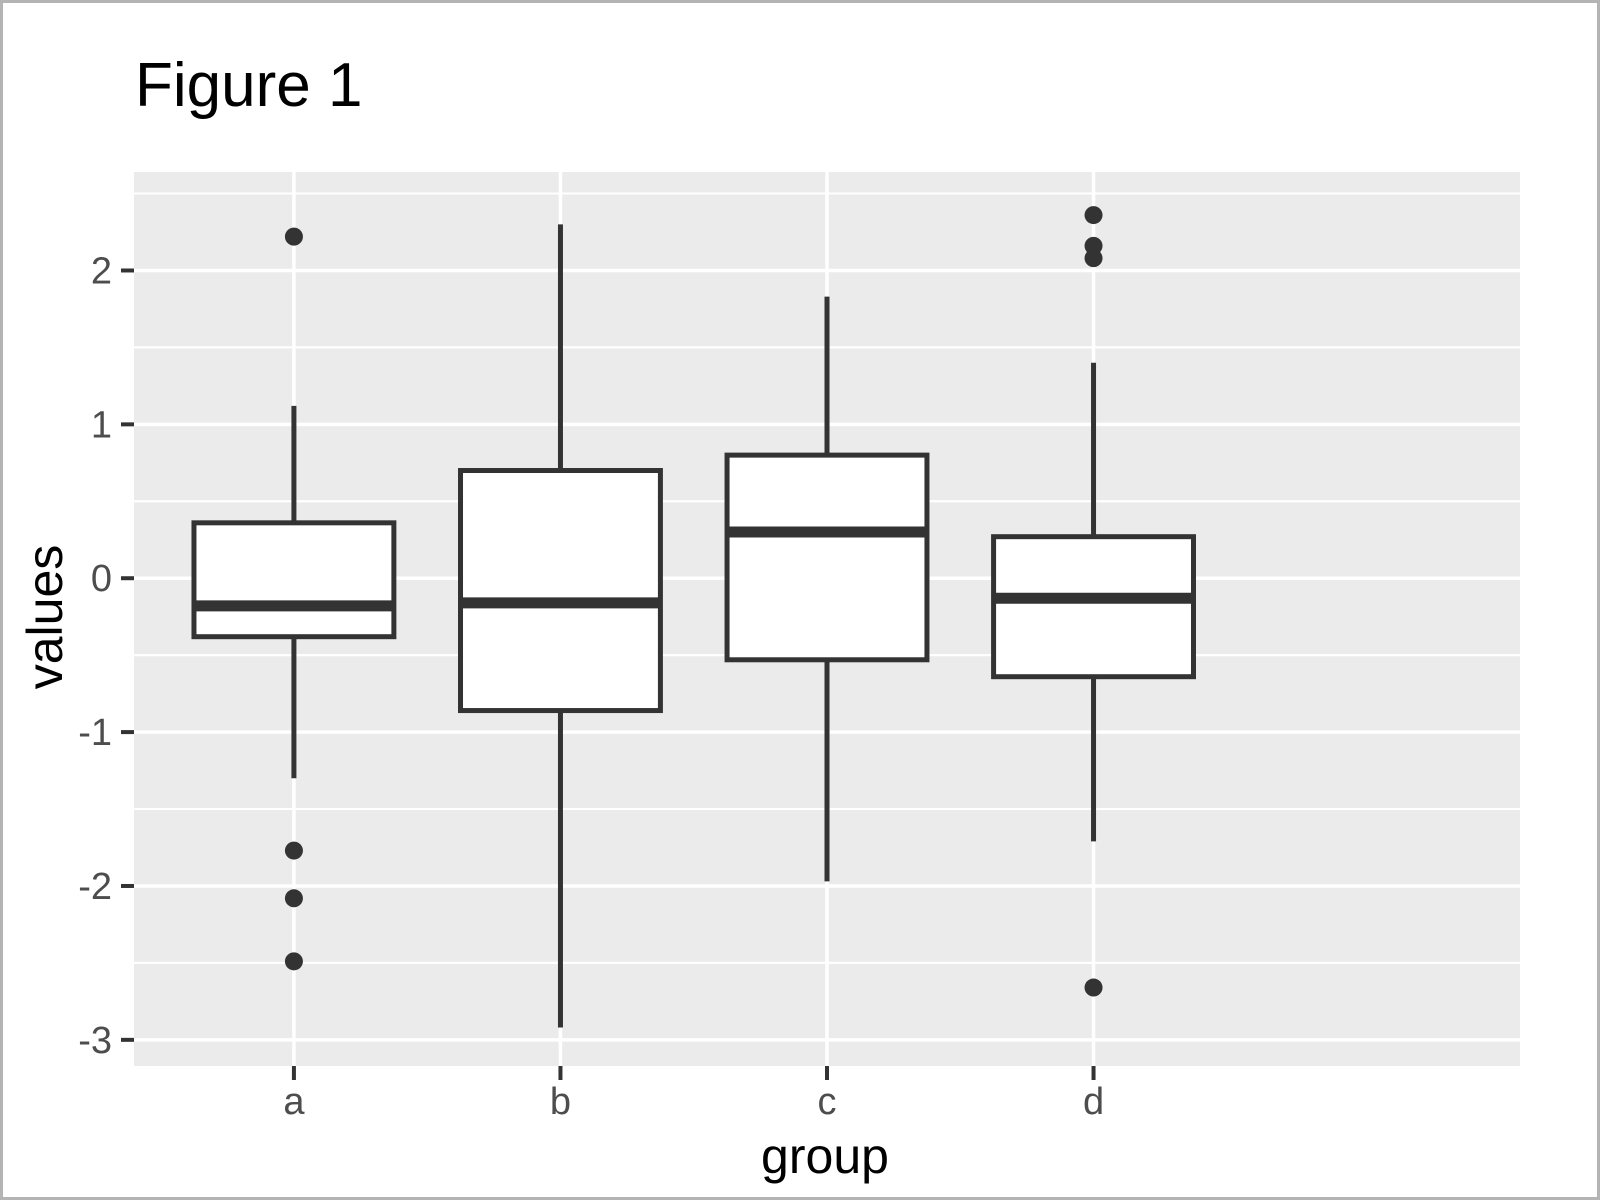 This screenshot has height=1200, width=1600. I want to click on x-tick-label: d, so click(1093, 1102).